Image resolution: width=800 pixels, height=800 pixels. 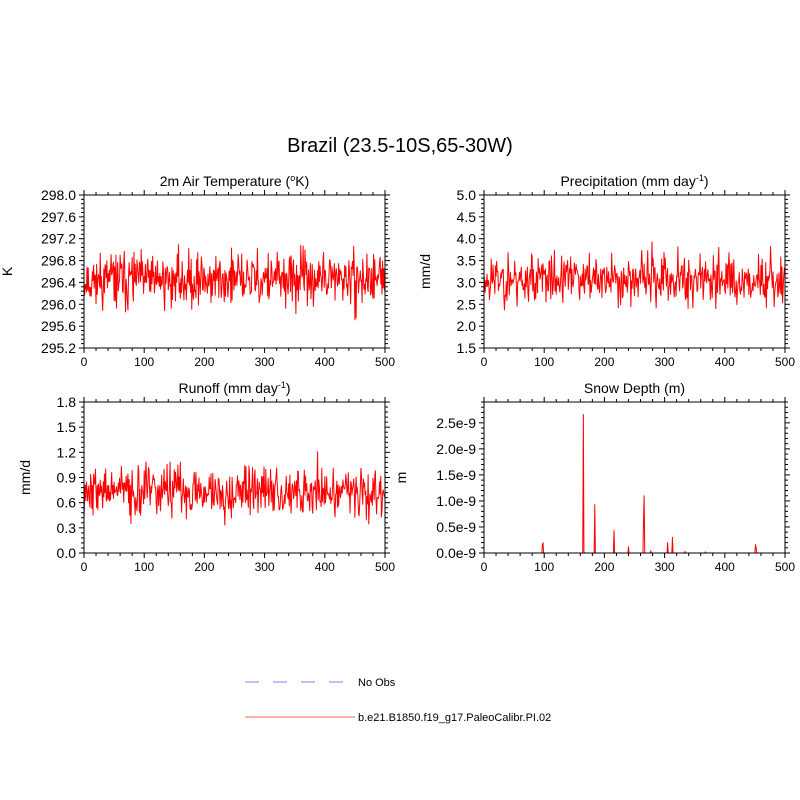 What do you see at coordinates (467, 261) in the screenshot?
I see `y-tick-label: 3.5` at bounding box center [467, 261].